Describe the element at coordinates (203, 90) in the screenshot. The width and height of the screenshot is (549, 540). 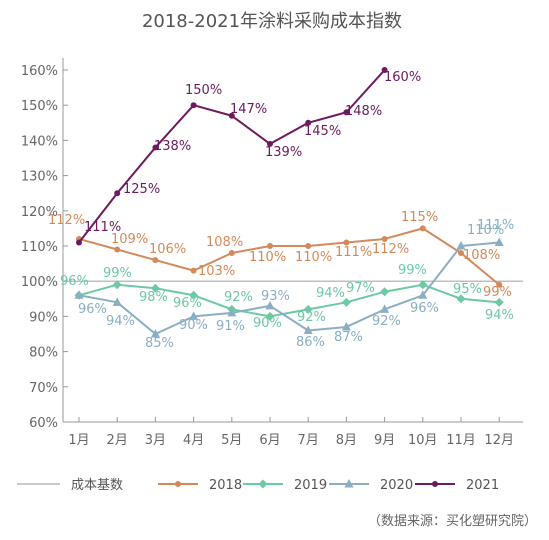
I see `data-label-2021: 150%` at that location.